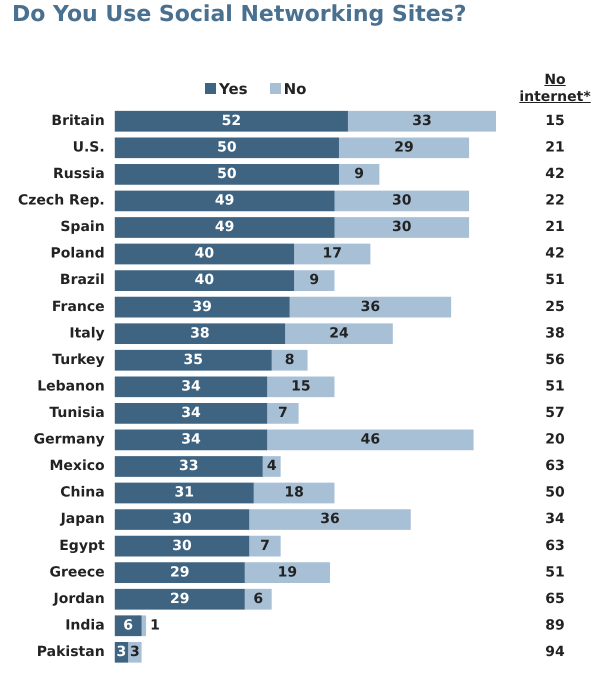  What do you see at coordinates (70, 652) in the screenshot?
I see `y-tick-label: Pakistan` at bounding box center [70, 652].